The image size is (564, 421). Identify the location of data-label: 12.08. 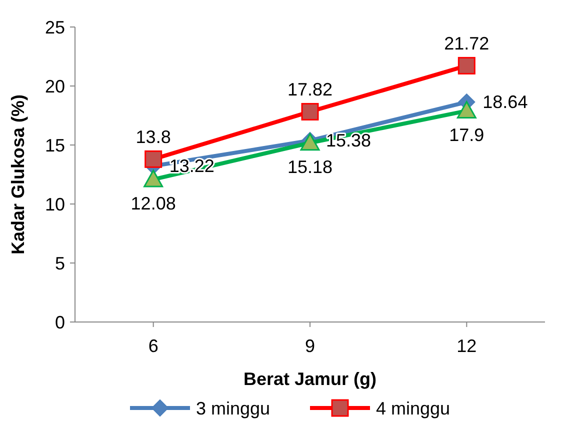
(153, 203).